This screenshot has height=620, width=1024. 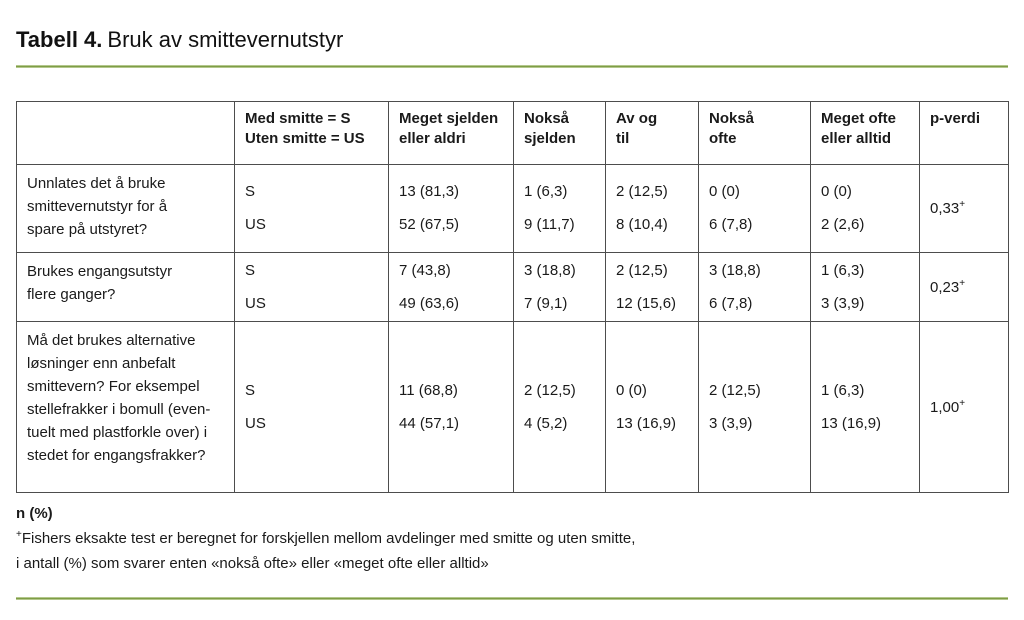 I want to click on data-cell: 2 (12,5) 12 (15,6), so click(x=652, y=287).